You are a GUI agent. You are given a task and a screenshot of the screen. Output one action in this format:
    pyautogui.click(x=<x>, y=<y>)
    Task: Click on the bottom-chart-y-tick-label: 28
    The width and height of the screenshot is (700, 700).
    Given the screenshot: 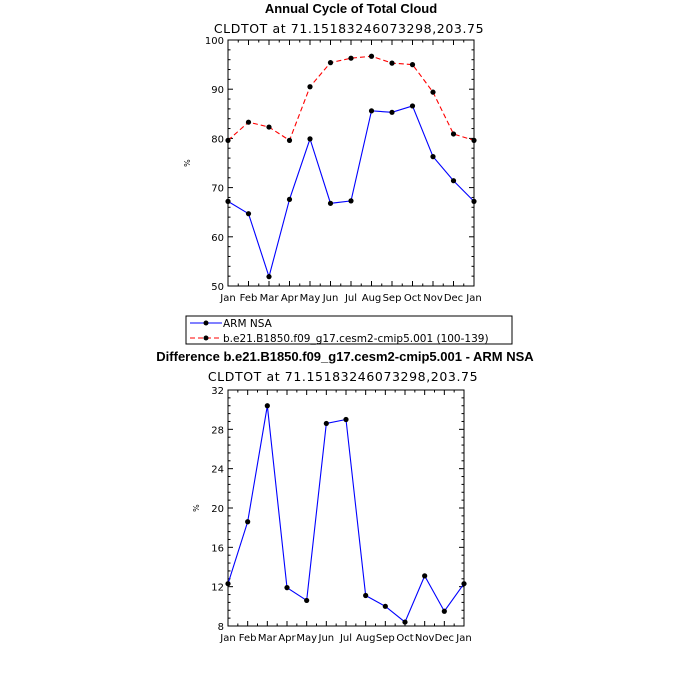 What is the action you would take?
    pyautogui.click(x=217, y=430)
    